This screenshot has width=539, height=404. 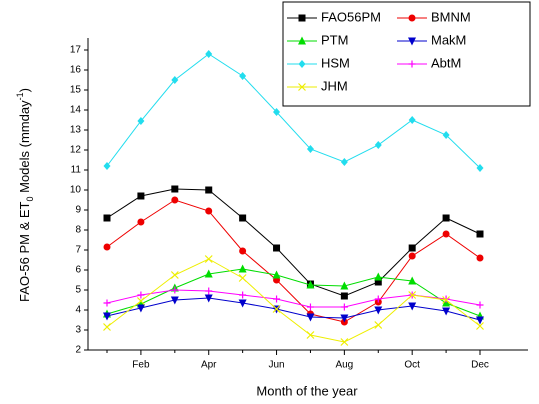 I want to click on y-tick-label: 12, so click(x=76, y=150).